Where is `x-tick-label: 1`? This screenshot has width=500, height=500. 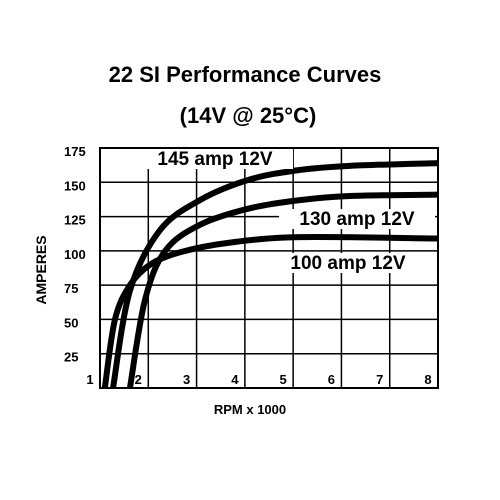
x-tick-label: 1 is located at coordinates (89, 379).